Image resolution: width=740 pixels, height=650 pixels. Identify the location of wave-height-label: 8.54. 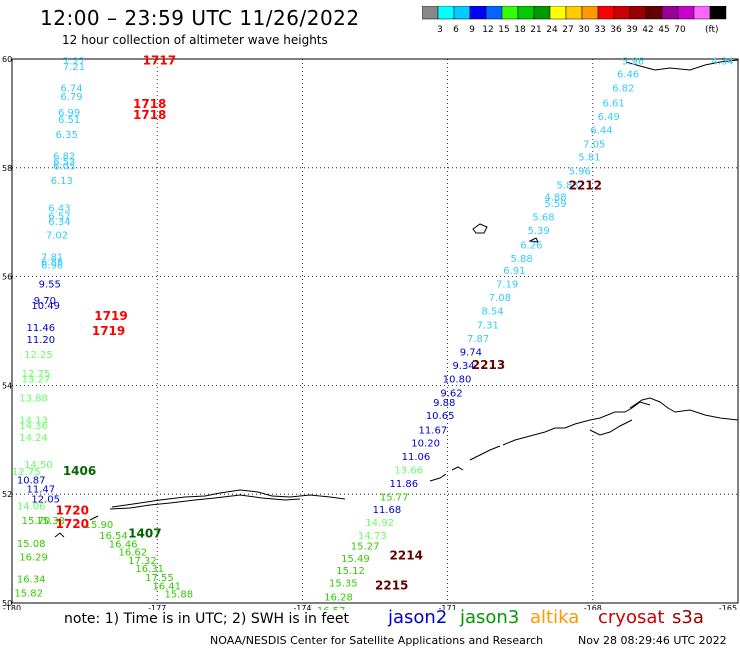
(492, 312).